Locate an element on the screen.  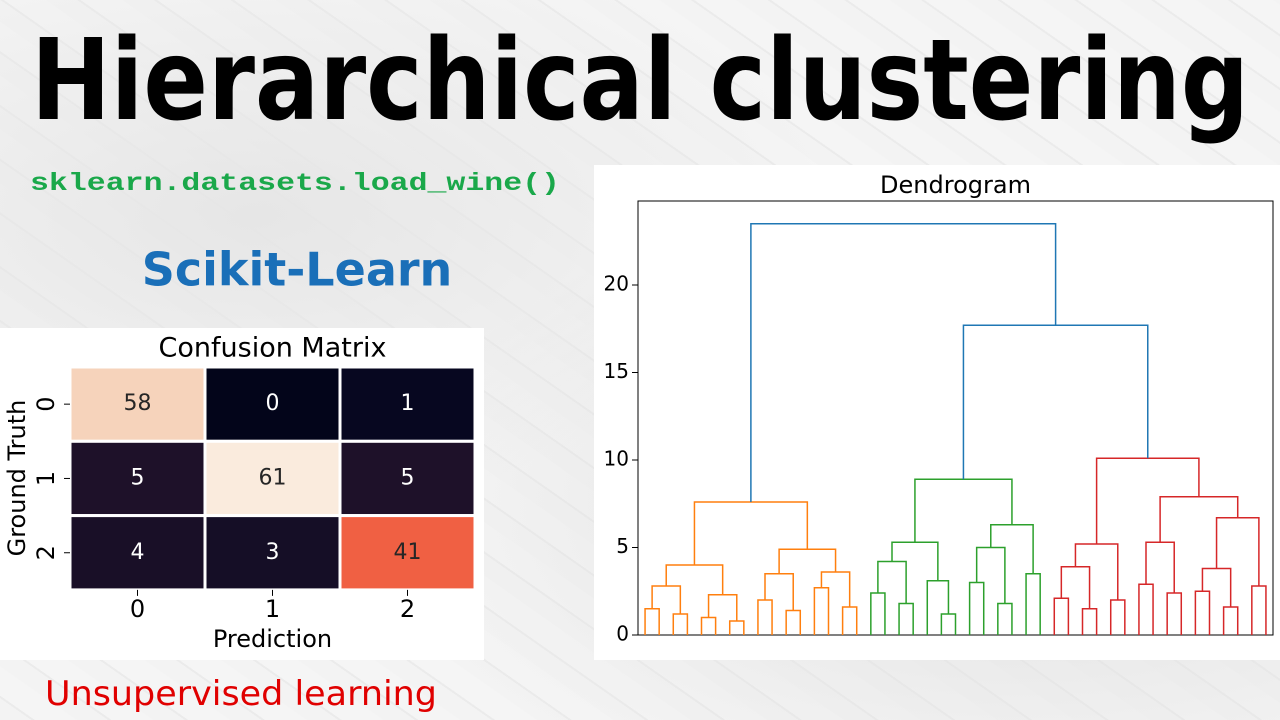
cell-label: 58 is located at coordinates (138, 403).